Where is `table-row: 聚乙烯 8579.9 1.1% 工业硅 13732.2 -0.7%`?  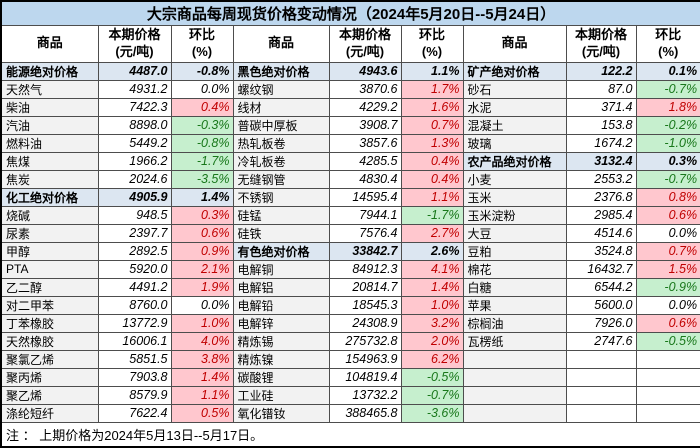
table-row: 聚乙烯 8579.9 1.1% 工业硅 13732.2 -0.7% is located at coordinates (350, 395).